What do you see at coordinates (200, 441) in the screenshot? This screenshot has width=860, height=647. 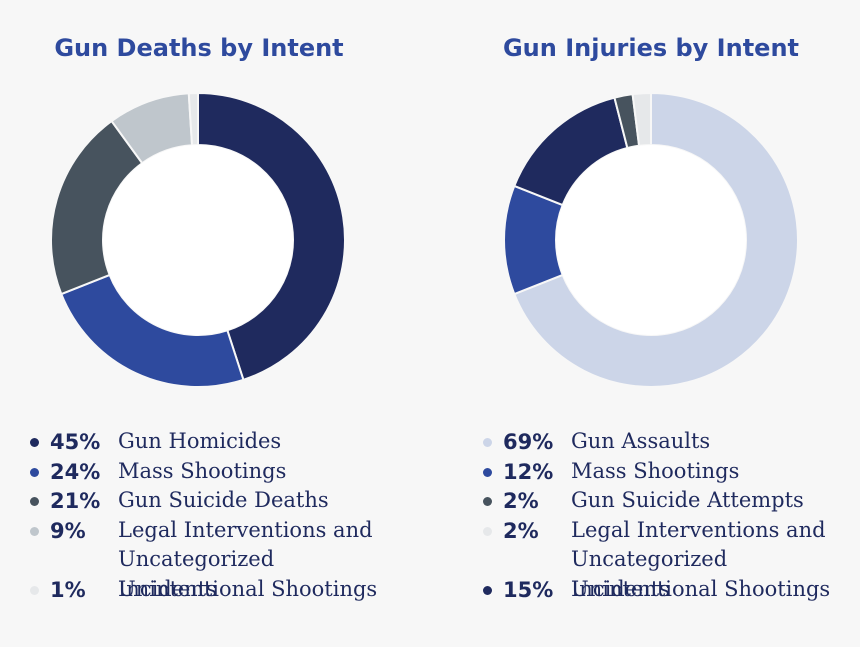 I see `legend-label: Gun Homicides` at bounding box center [200, 441].